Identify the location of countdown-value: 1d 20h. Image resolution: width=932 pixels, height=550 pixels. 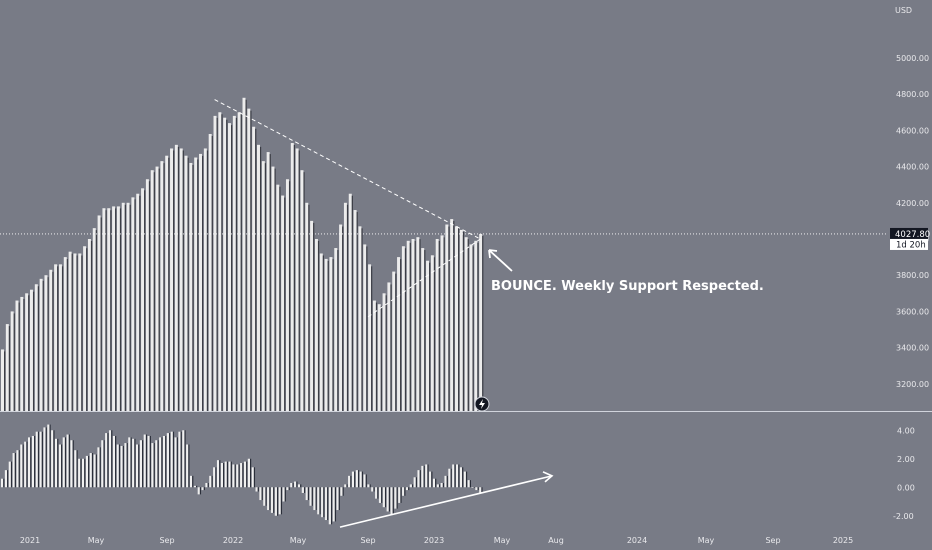
(911, 245).